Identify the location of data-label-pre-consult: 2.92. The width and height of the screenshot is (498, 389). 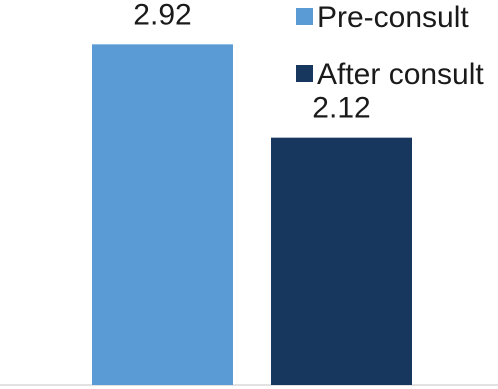
(162, 15).